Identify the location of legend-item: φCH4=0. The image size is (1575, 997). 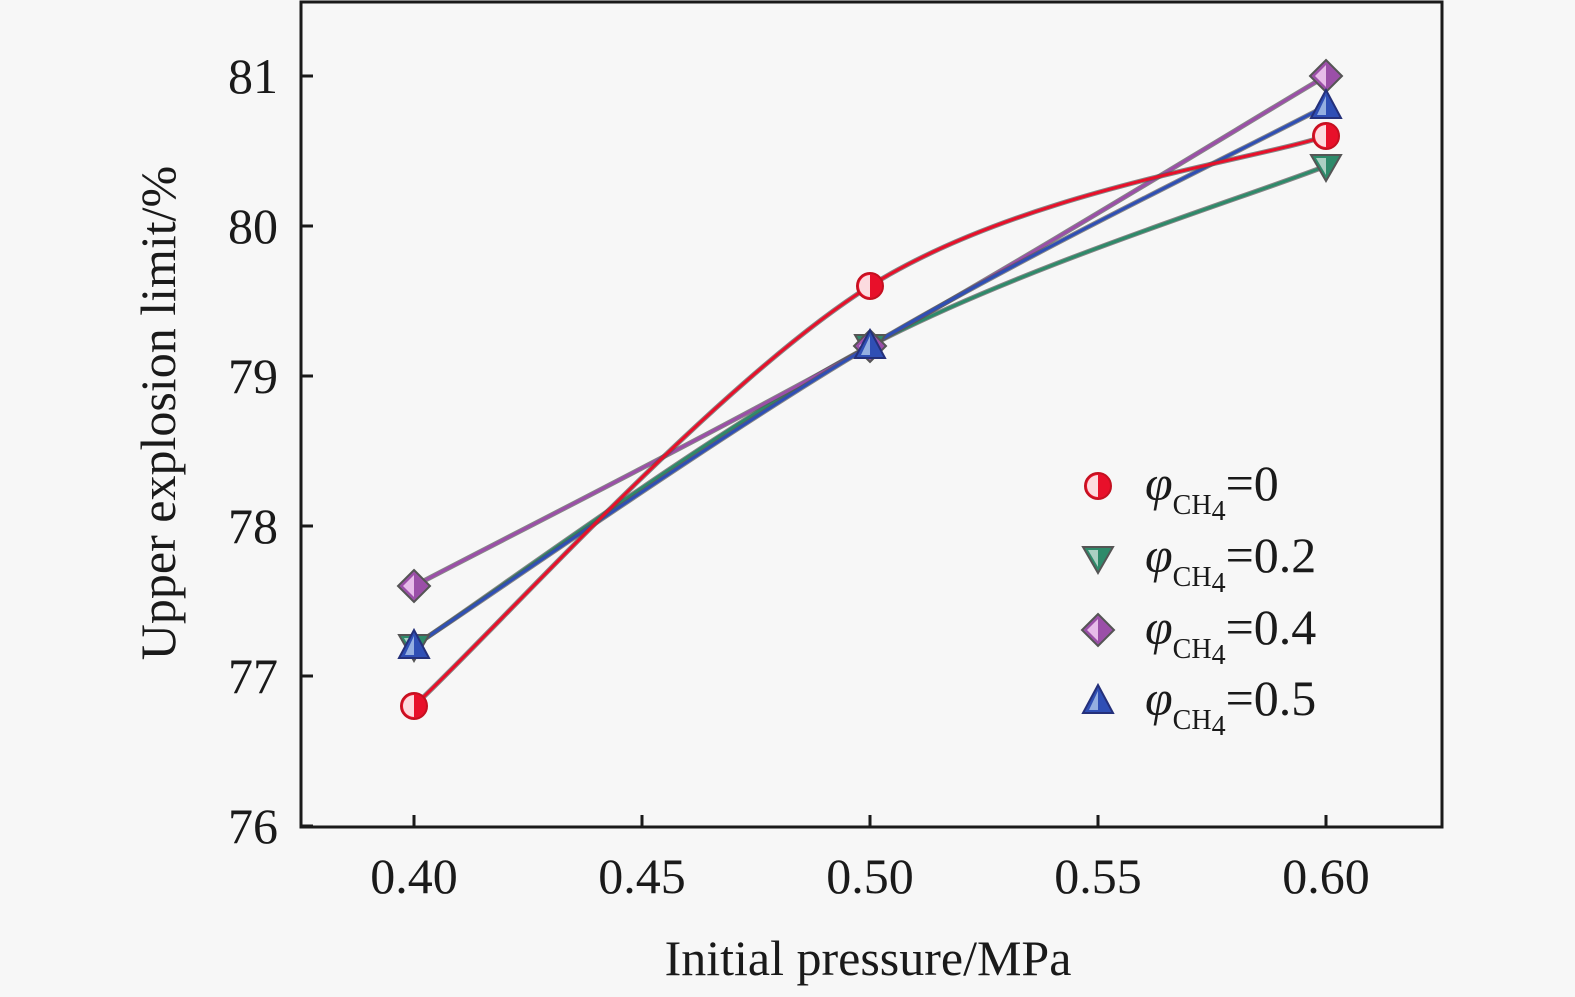
(1181, 491).